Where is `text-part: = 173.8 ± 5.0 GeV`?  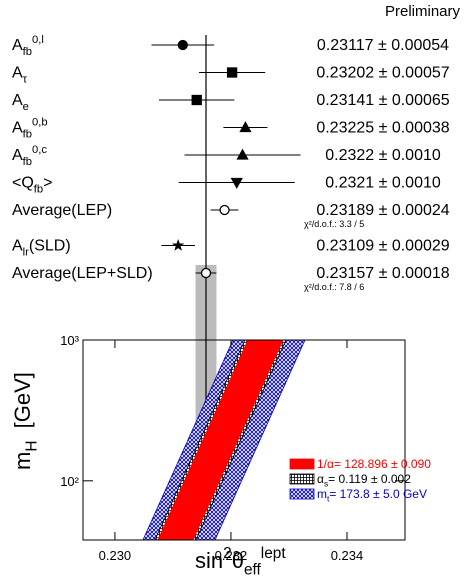 text-part: = 173.8 ± 5.0 GeV is located at coordinates (378, 494).